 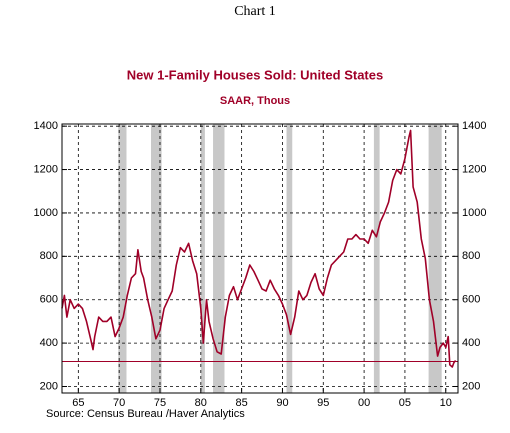 What do you see at coordinates (49, 300) in the screenshot?
I see `y-tick-label: 600` at bounding box center [49, 300].